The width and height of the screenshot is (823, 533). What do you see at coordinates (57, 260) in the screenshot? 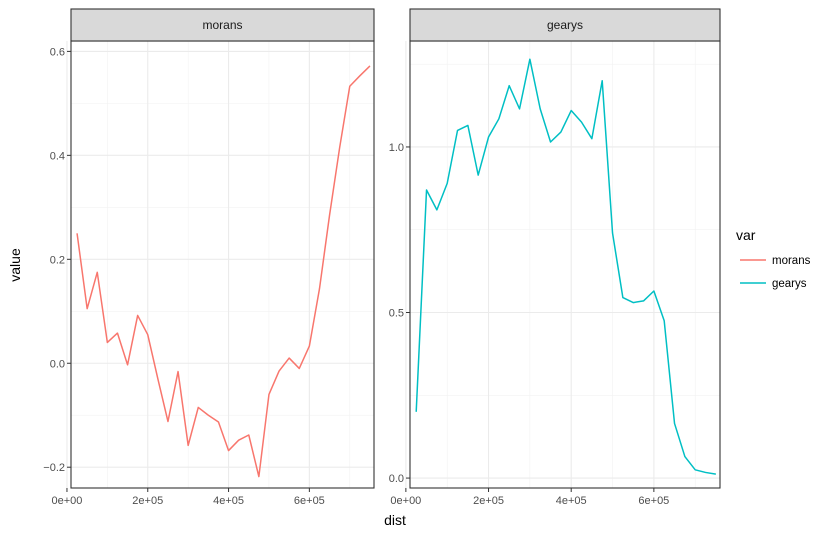
I see `y-tick-label: 0.2` at bounding box center [57, 260].